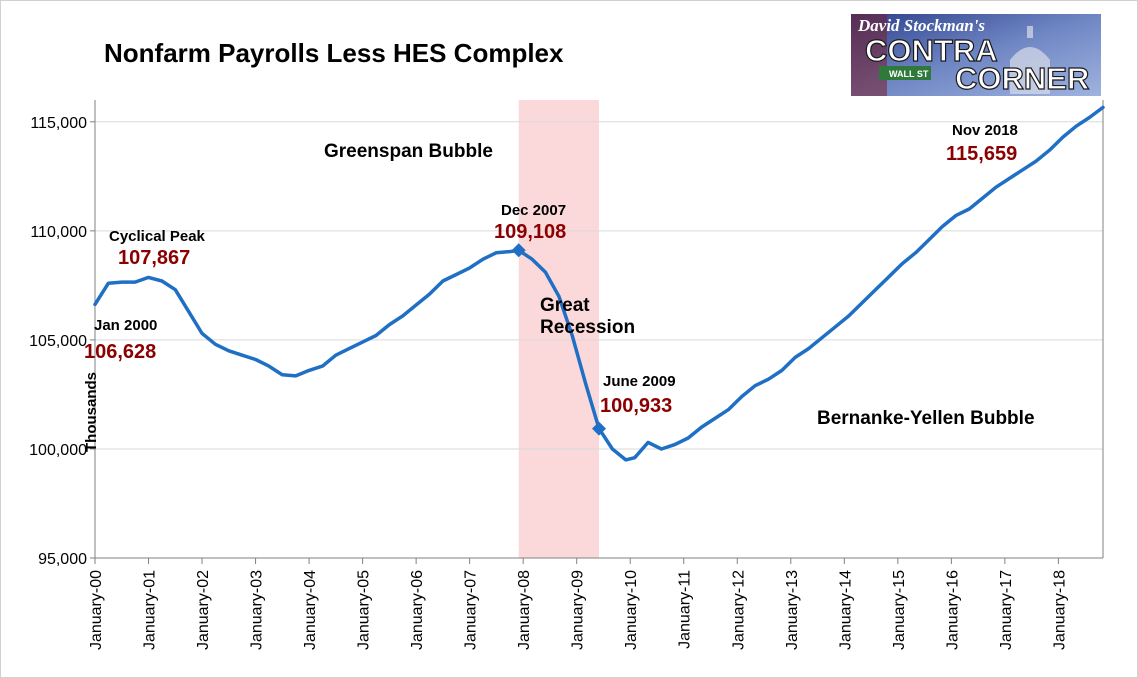  Describe the element at coordinates (565, 305) in the screenshot. I see `recession-label-line1: Great` at that location.